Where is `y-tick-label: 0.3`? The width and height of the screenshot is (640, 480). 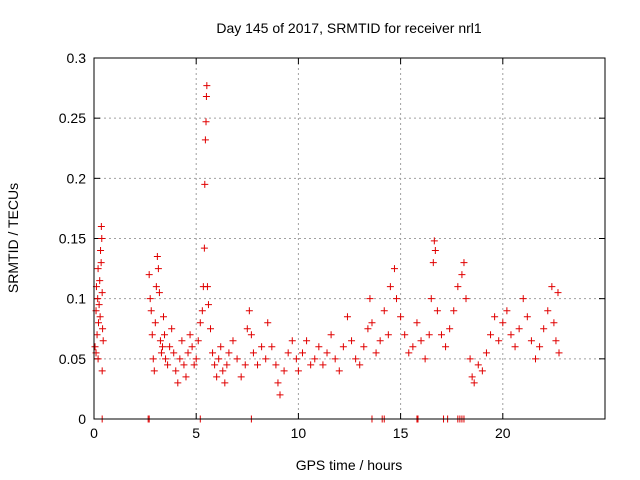 y-tick-label: 0.3 is located at coordinates (77, 58).